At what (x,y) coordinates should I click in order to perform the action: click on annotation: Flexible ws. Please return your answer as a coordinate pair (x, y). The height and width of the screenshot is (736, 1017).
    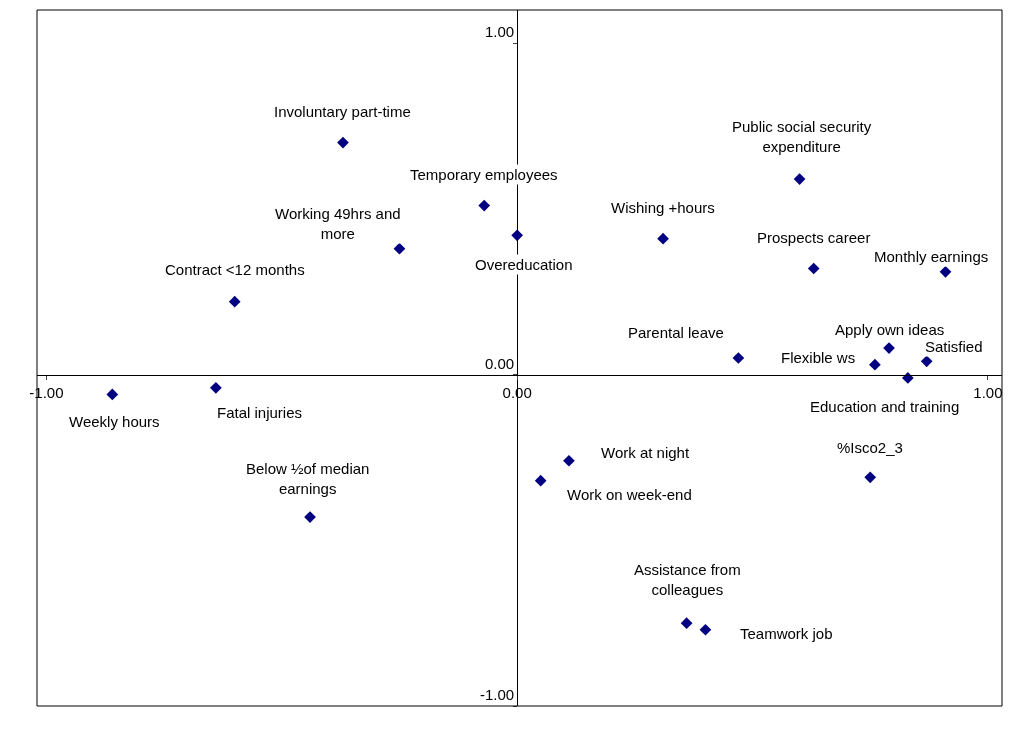
    Looking at the image, I should click on (818, 357).